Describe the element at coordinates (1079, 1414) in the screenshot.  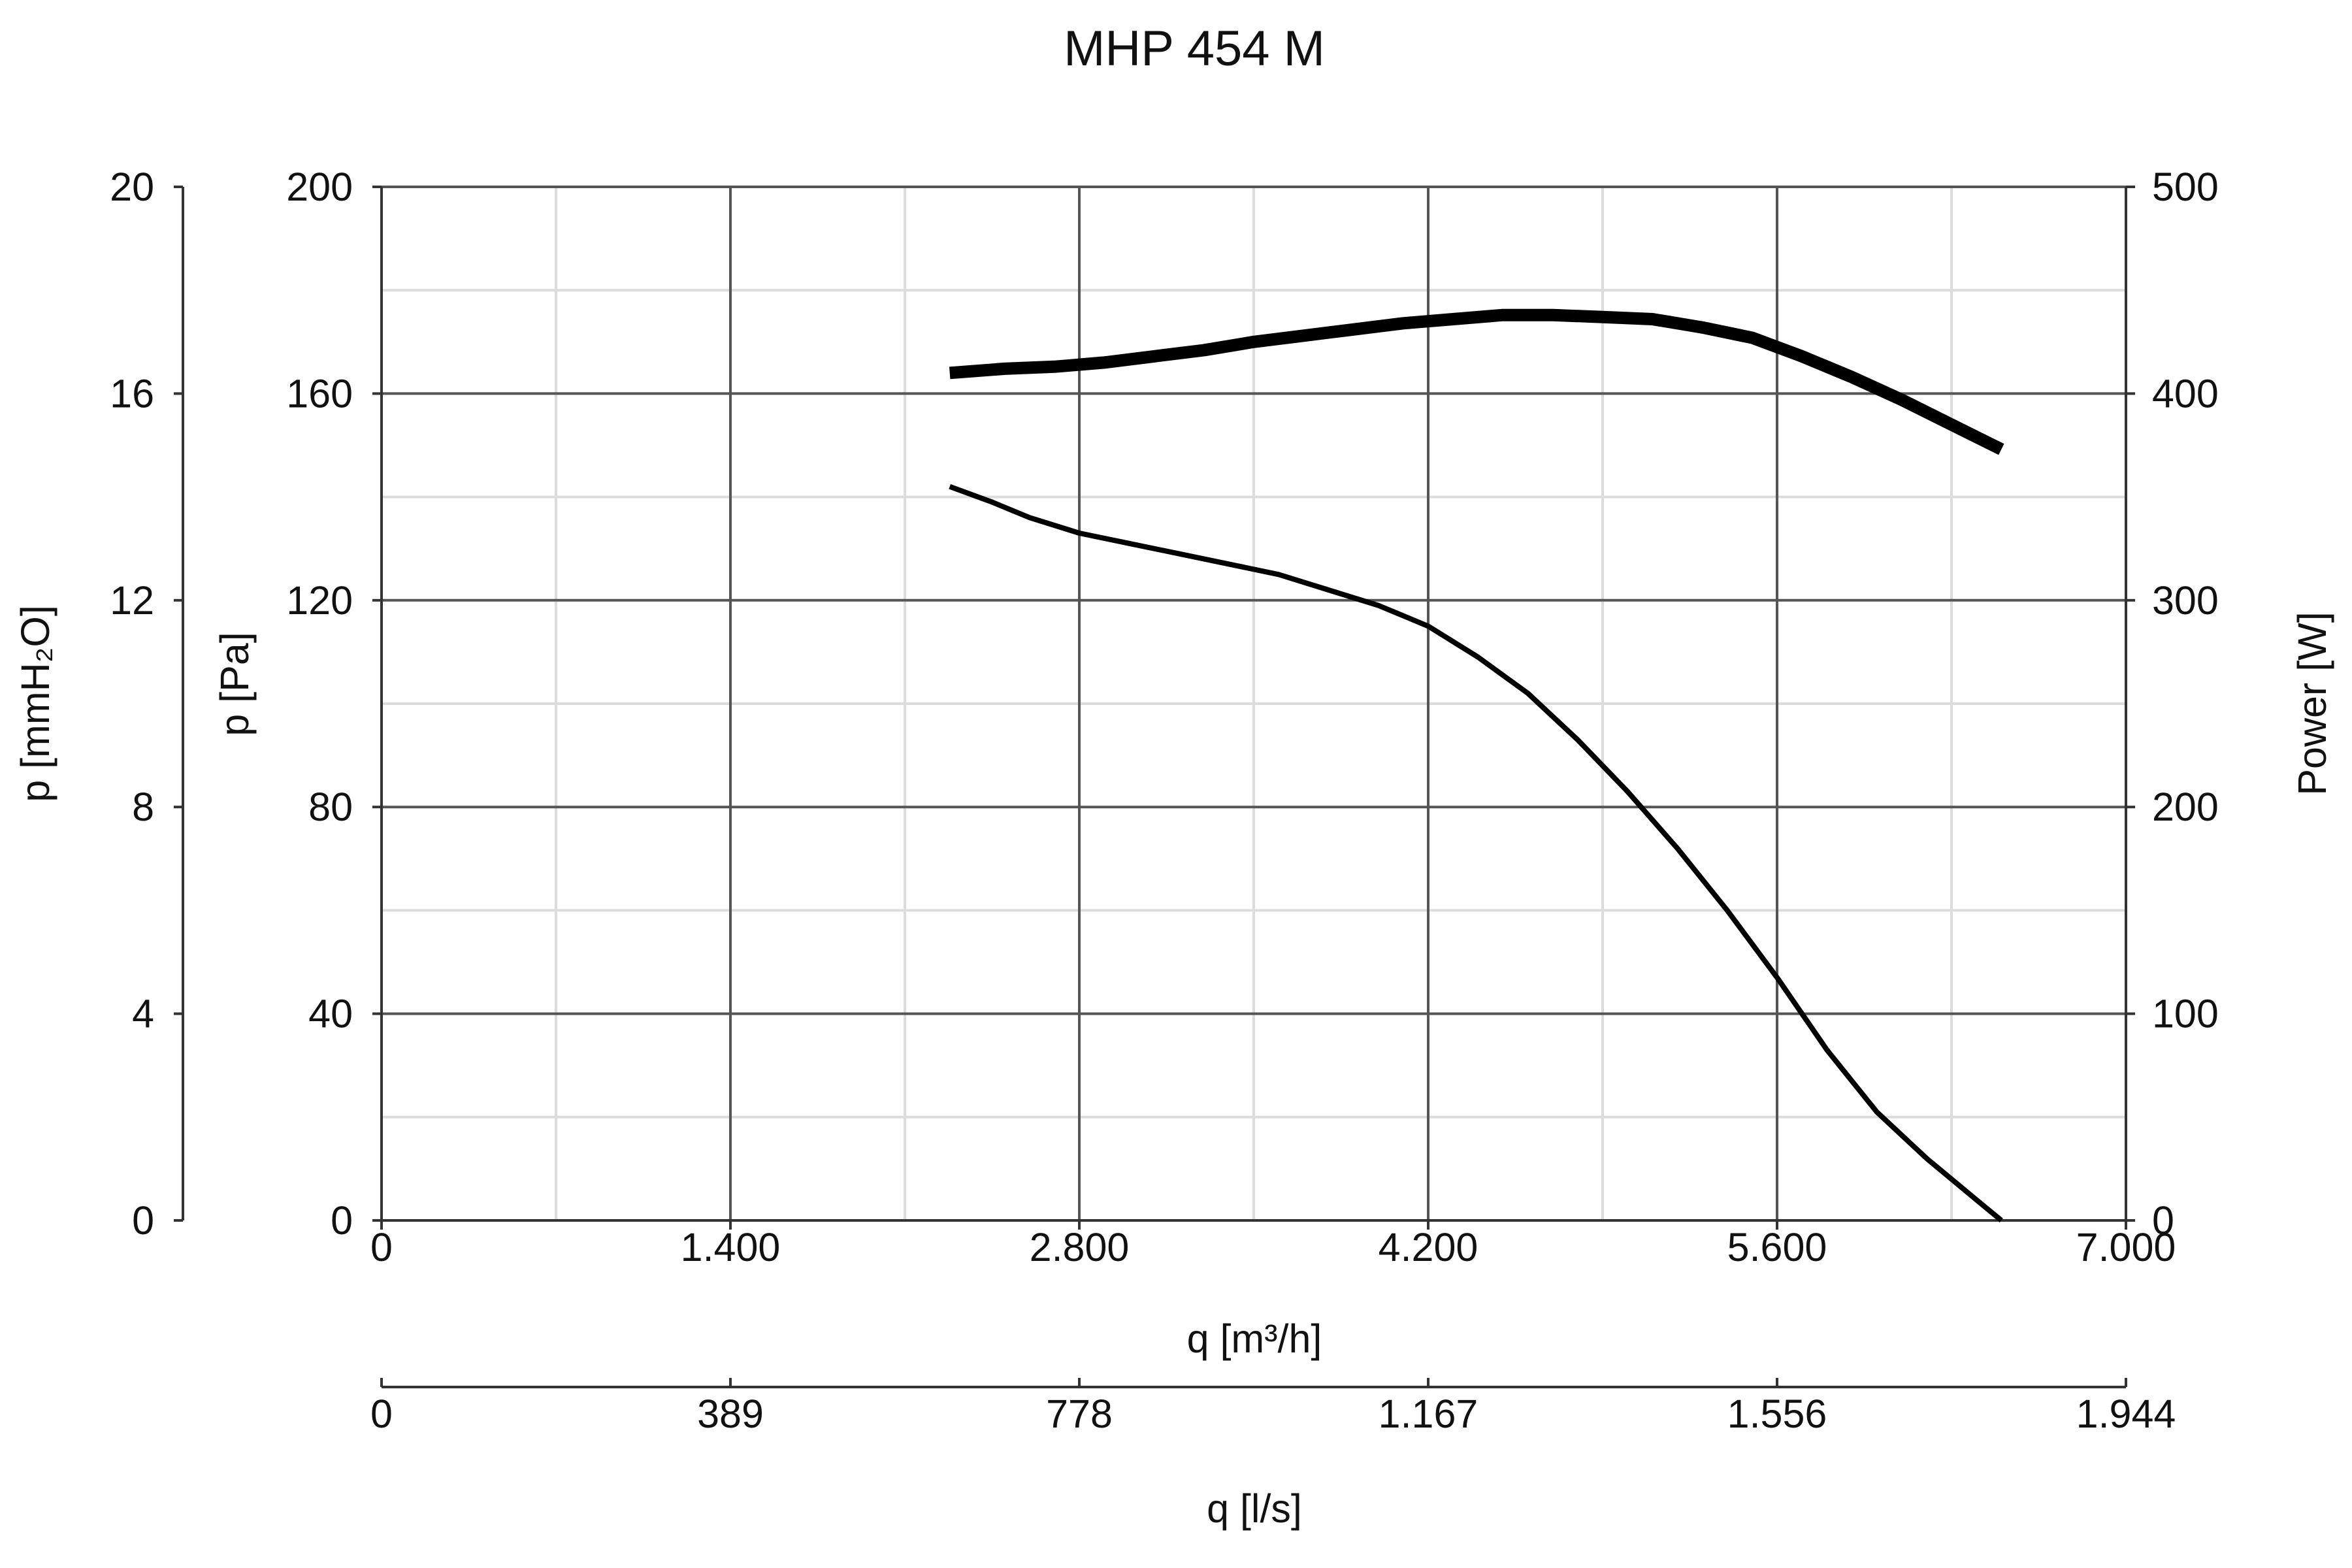
I see `x2-tick-label: 778` at that location.